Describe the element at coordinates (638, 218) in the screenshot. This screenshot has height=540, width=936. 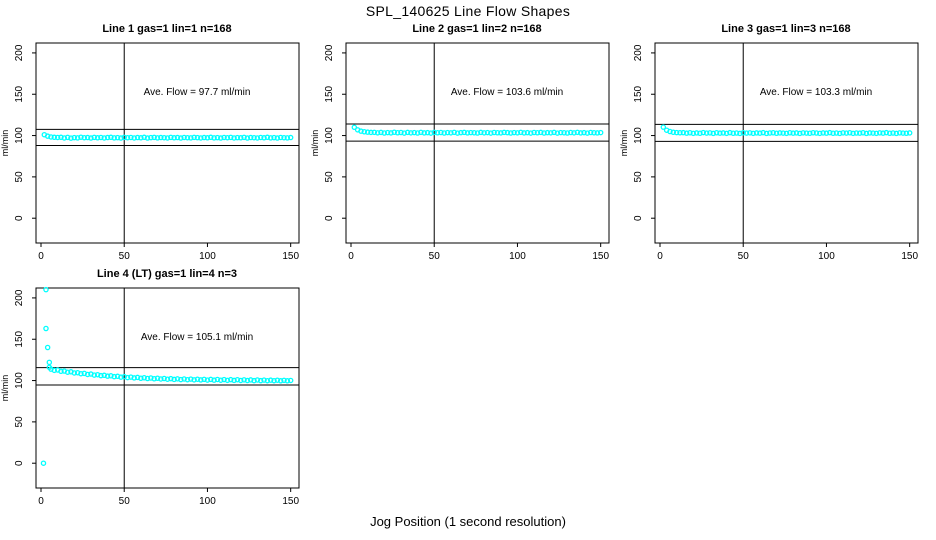
I see `y-tick-label: 0` at that location.